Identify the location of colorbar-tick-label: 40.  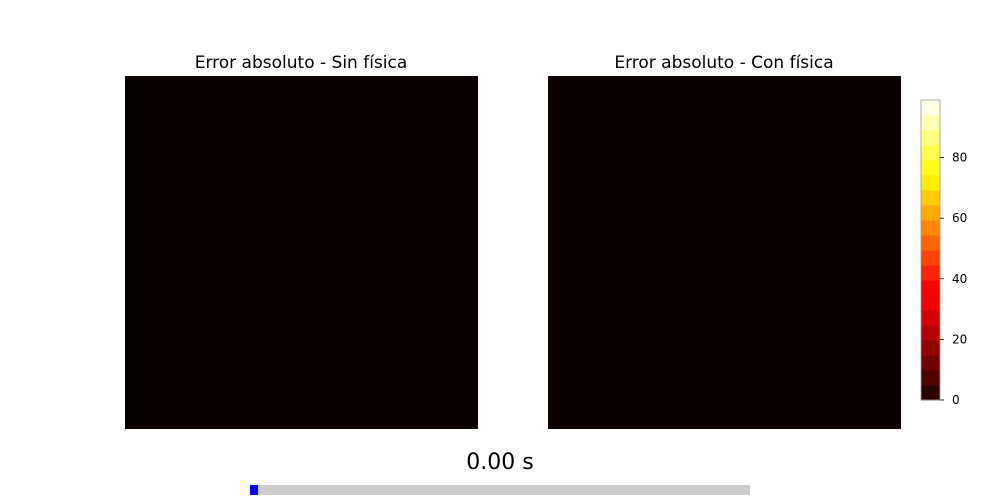
(959, 279).